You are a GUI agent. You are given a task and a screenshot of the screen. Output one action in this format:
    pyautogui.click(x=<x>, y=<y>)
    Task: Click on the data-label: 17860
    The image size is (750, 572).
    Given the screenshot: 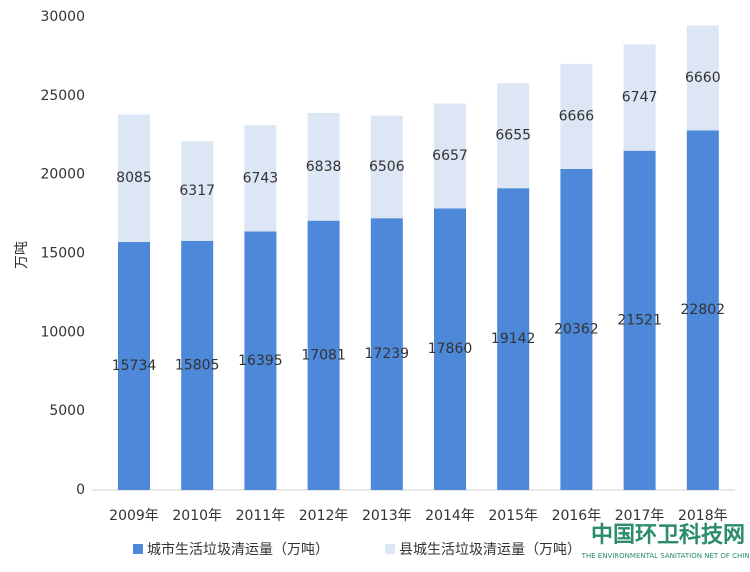 What is the action you would take?
    pyautogui.click(x=450, y=349)
    